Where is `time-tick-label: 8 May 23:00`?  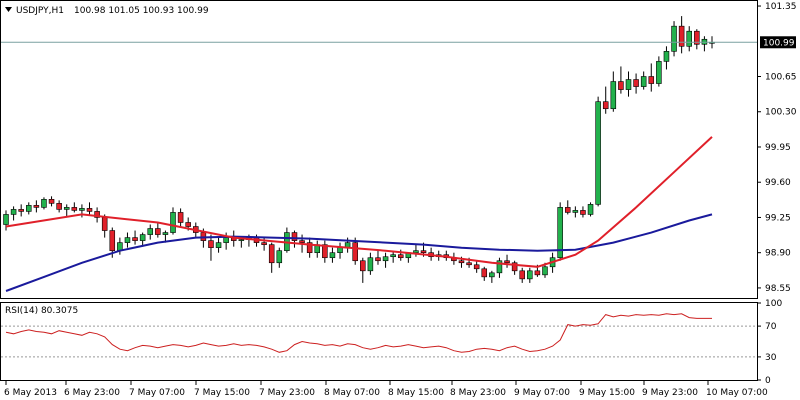
time-tick-label: 8 May 23:00 is located at coordinates (478, 393).